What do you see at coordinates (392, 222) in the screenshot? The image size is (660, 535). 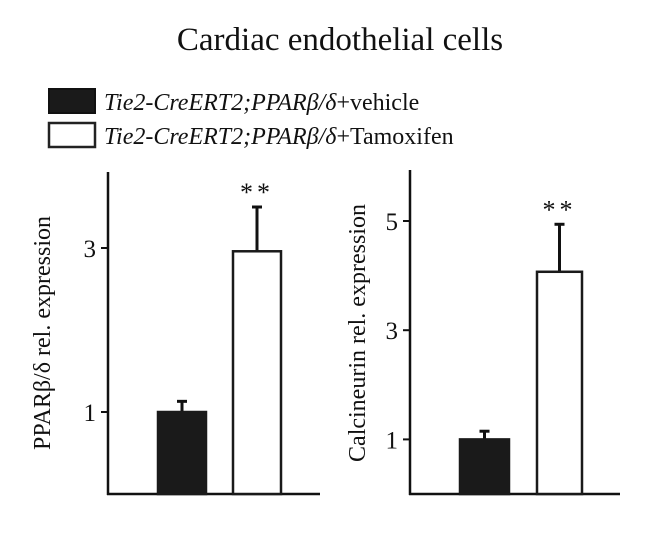 I see `y-tick-label: 5` at bounding box center [392, 222].